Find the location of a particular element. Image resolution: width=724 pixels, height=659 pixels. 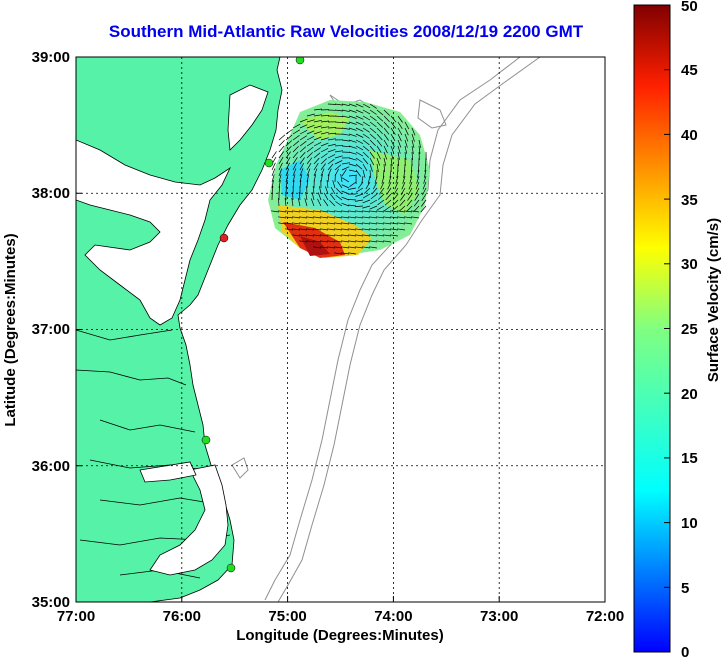

pamlico-sound is located at coordinates (189, 520).